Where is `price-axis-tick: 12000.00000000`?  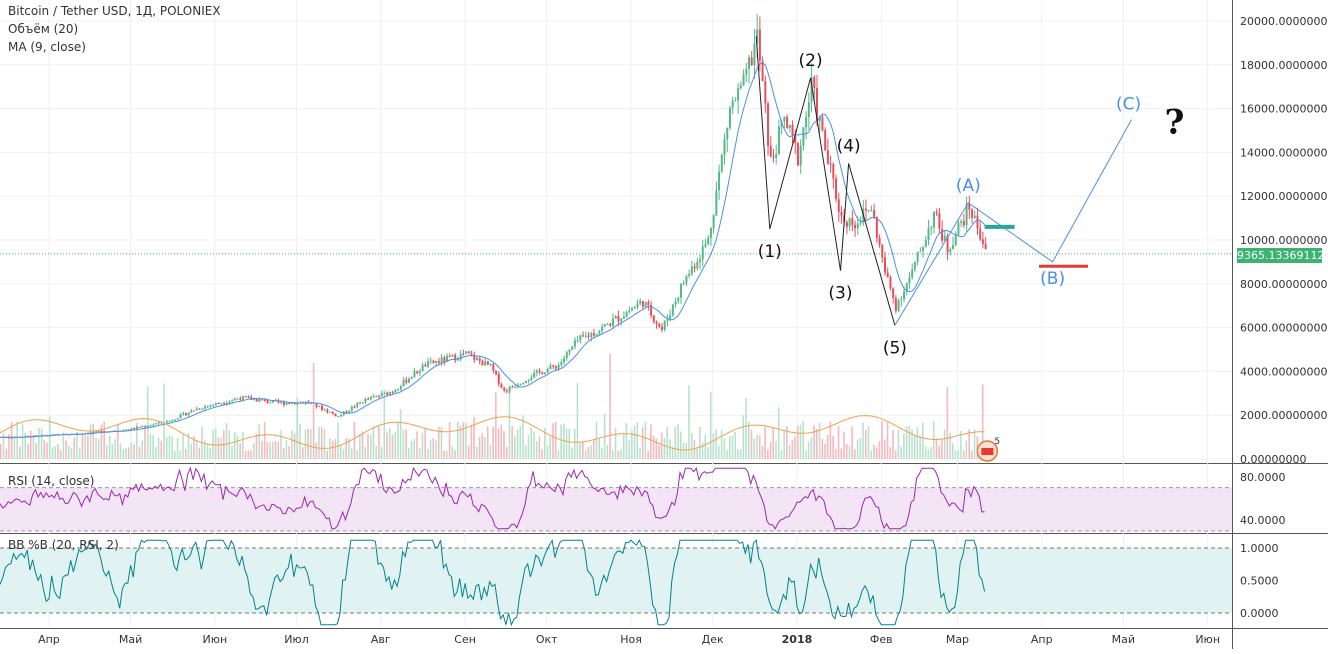
price-axis-tick: 12000.00000000 is located at coordinates (1284, 196).